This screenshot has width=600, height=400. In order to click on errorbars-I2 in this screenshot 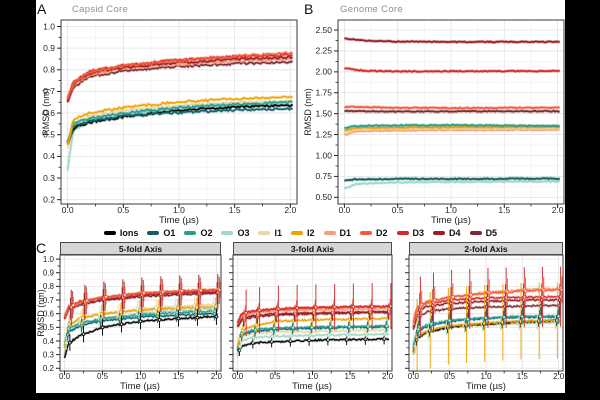, I will do `click(487, 326)`.